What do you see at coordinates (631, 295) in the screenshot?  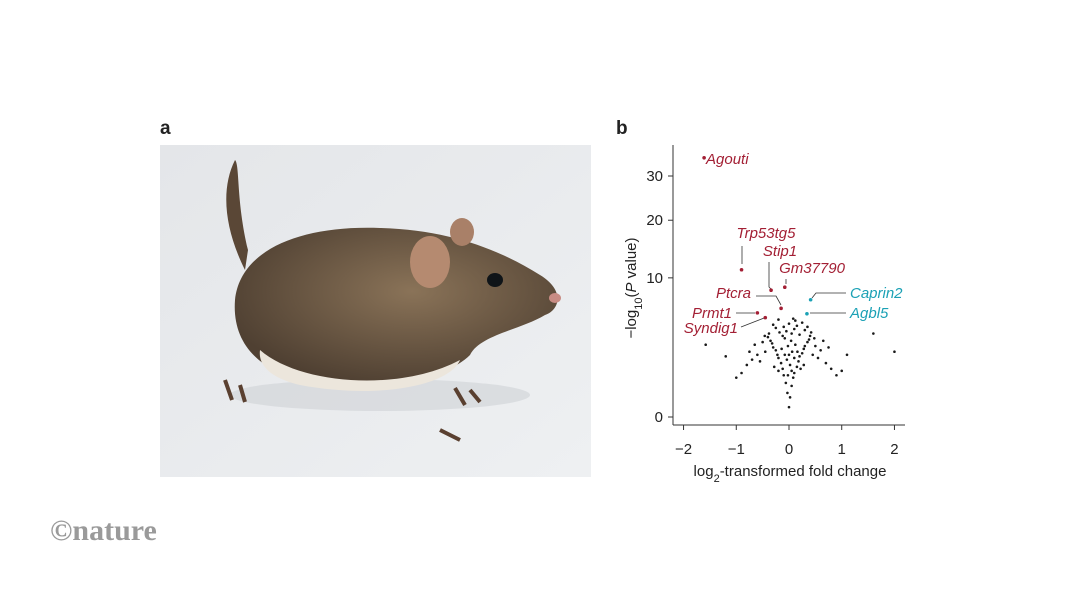 I see `axis-label-part: (` at bounding box center [631, 295].